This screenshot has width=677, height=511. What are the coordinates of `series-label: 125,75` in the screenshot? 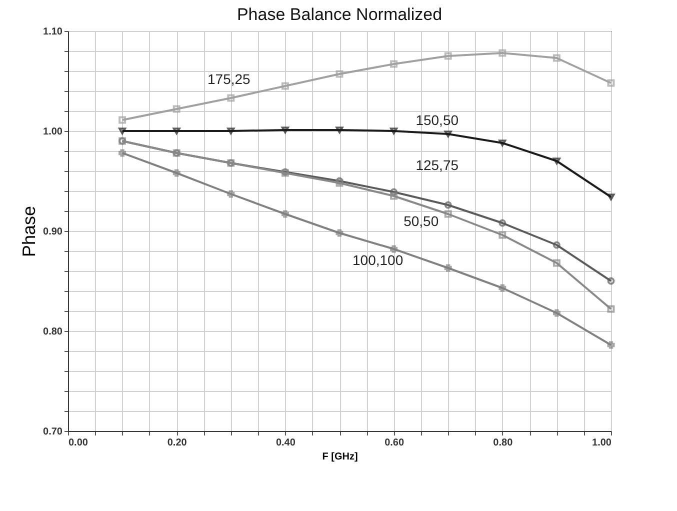 It's located at (437, 165).